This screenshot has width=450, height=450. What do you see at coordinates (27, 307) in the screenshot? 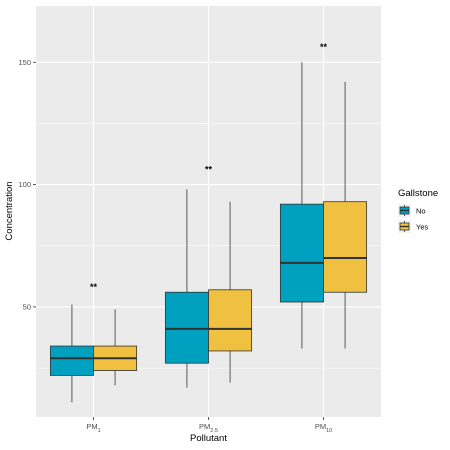
I see `y-tick-label: 50` at bounding box center [27, 307].